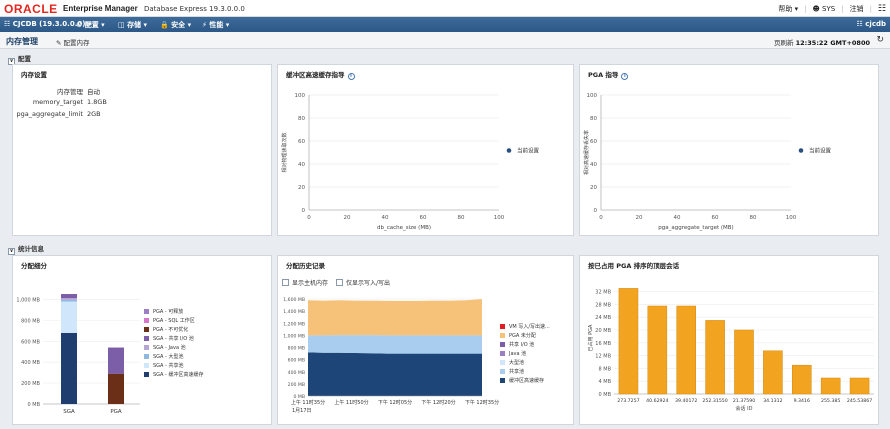 The width and height of the screenshot is (890, 429). I want to click on show-swap-only-checkbox: 仅显示写入/写出, so click(363, 282).